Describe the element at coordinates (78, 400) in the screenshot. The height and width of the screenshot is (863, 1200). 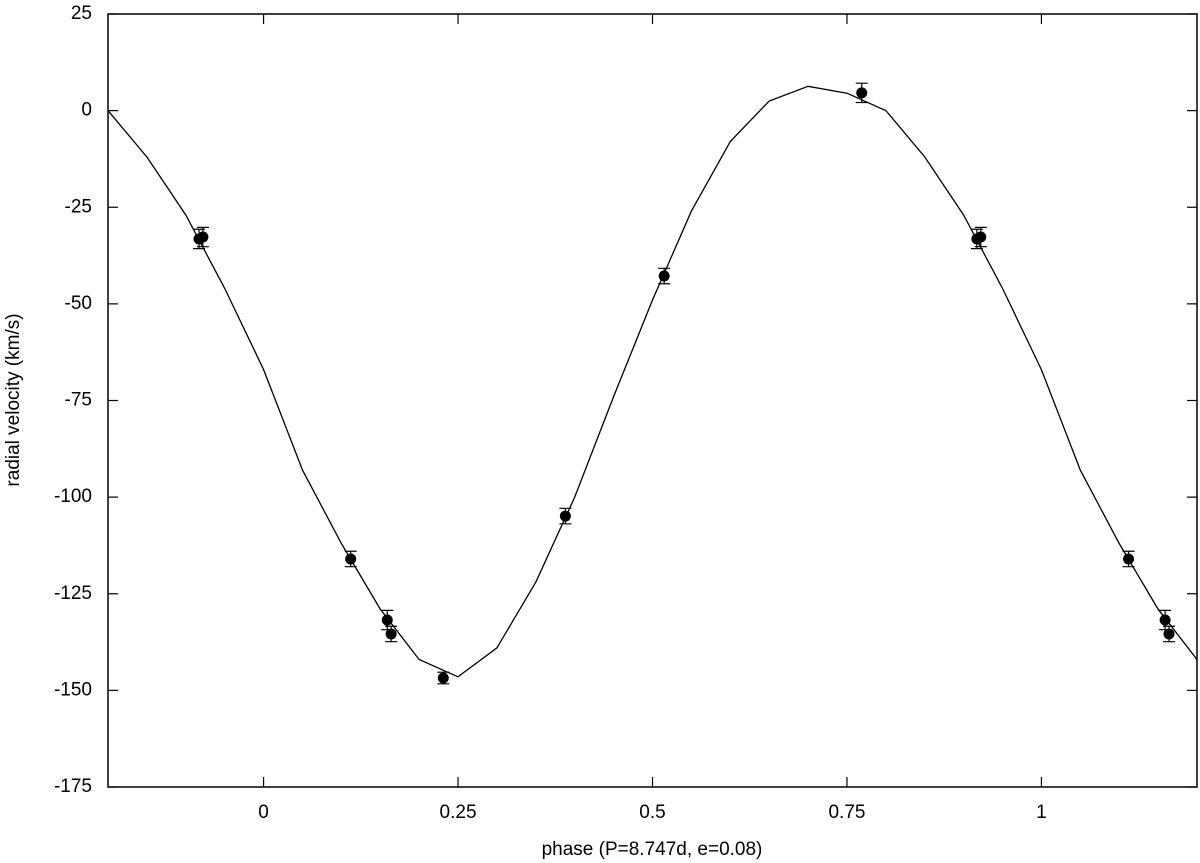
I see `y-tick-label: -75` at that location.